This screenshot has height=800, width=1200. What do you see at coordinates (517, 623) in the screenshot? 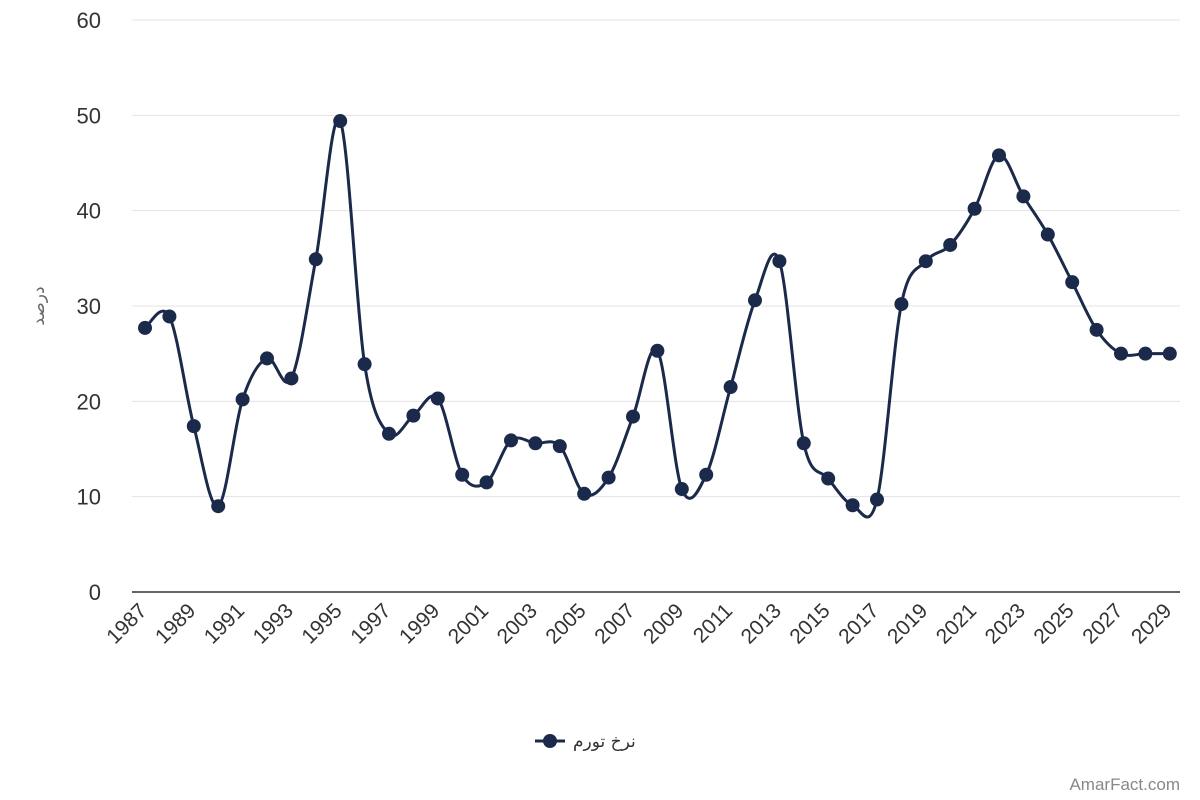
I see `x-tick-label: 2003` at bounding box center [517, 623].